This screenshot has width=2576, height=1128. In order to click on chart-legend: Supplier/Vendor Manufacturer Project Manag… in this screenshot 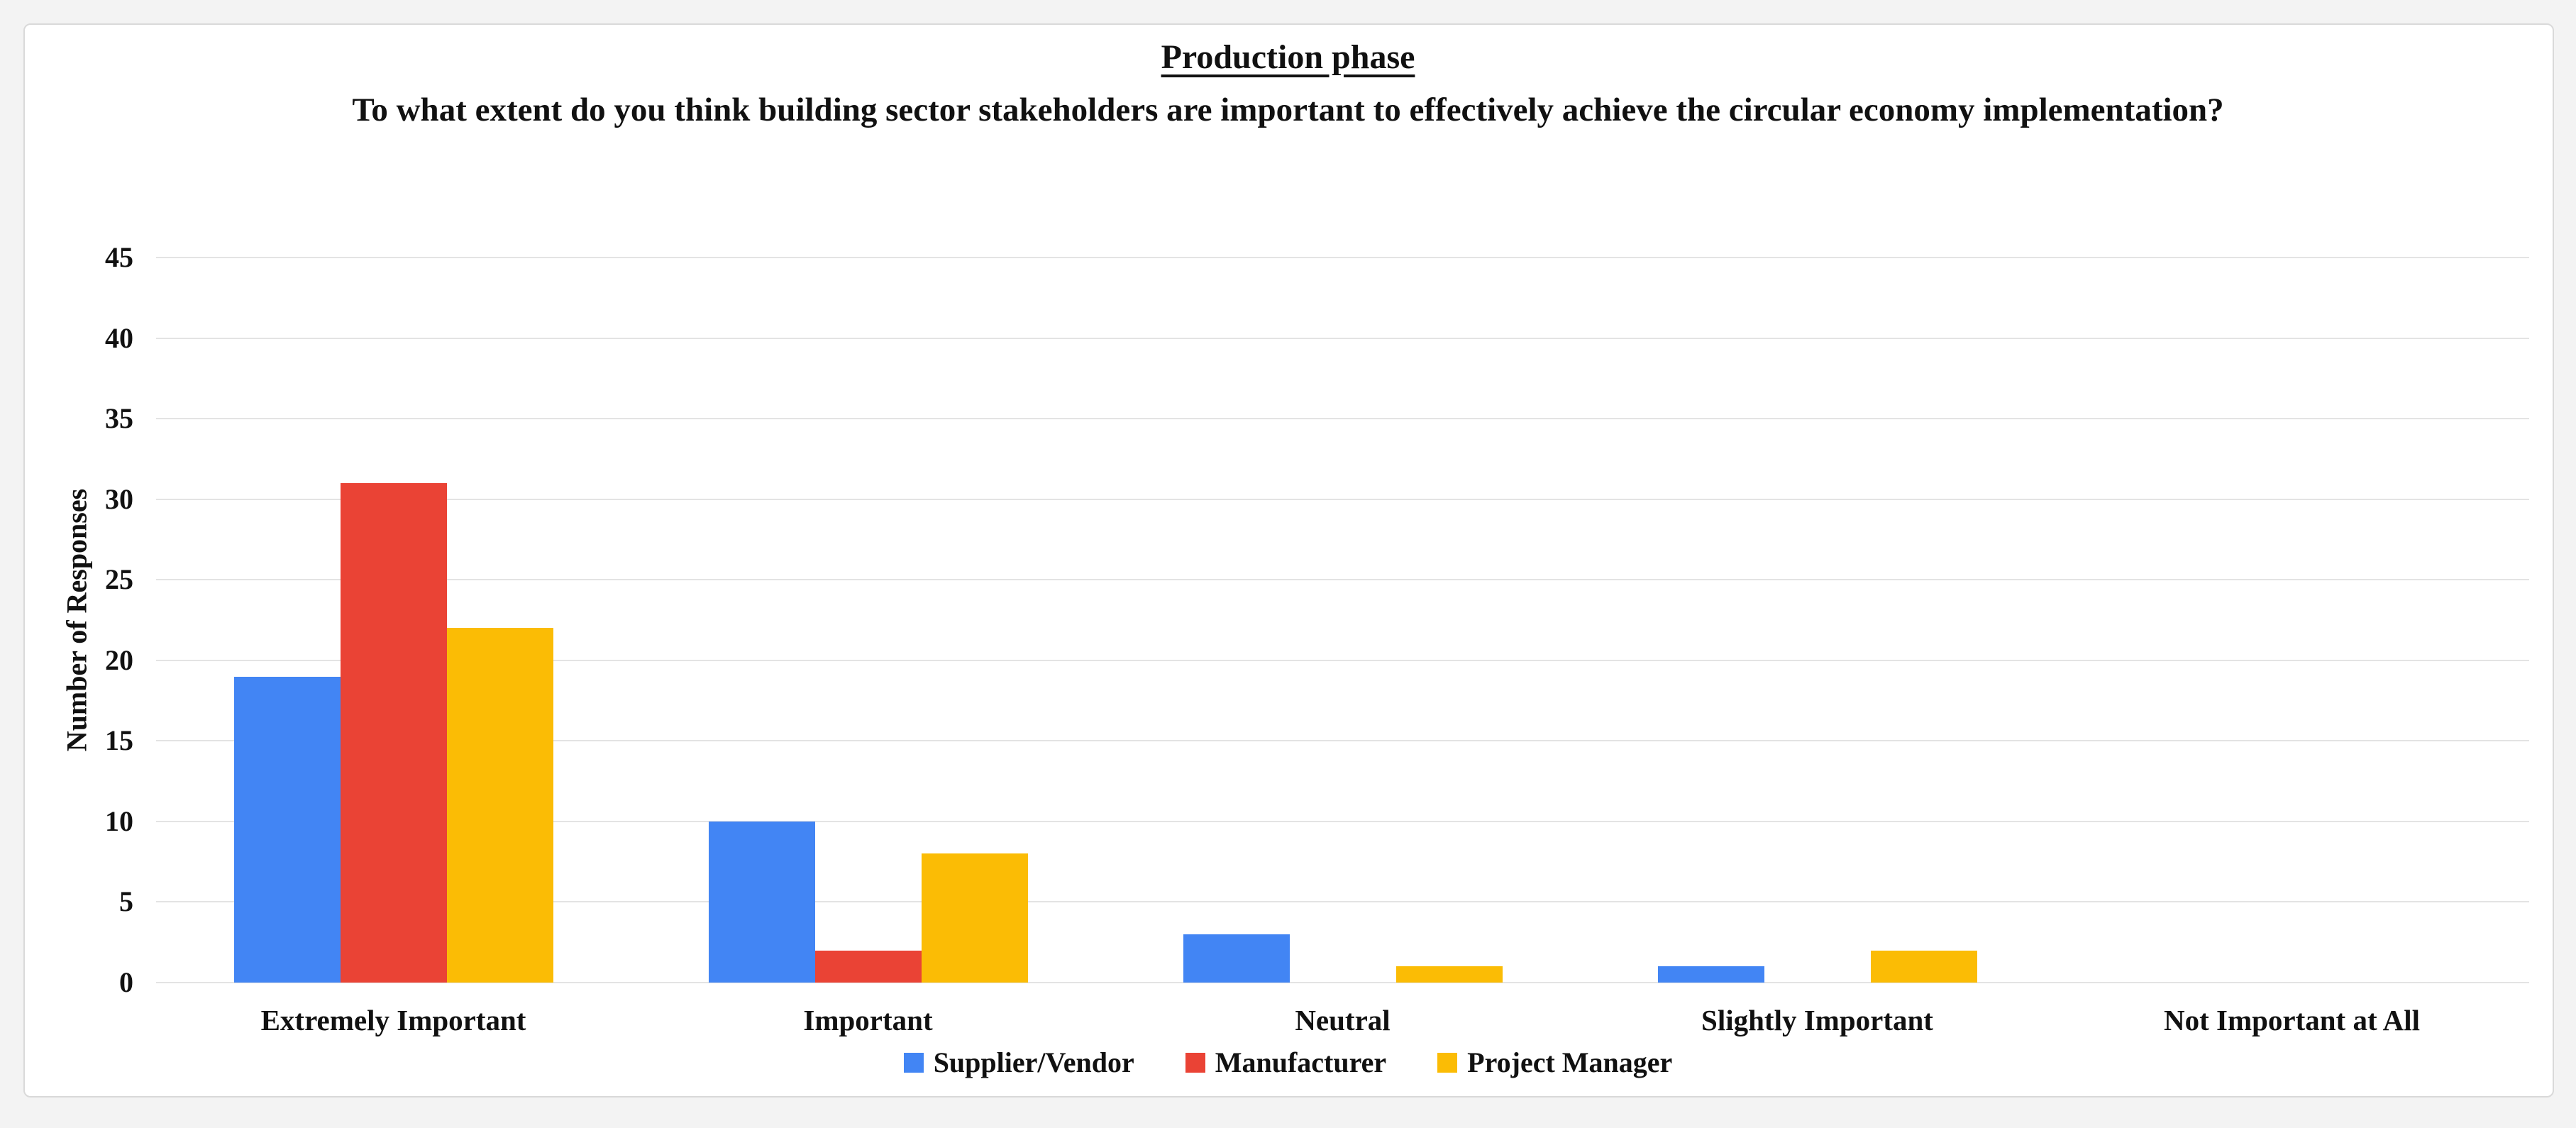, I will do `click(1288, 1063)`.